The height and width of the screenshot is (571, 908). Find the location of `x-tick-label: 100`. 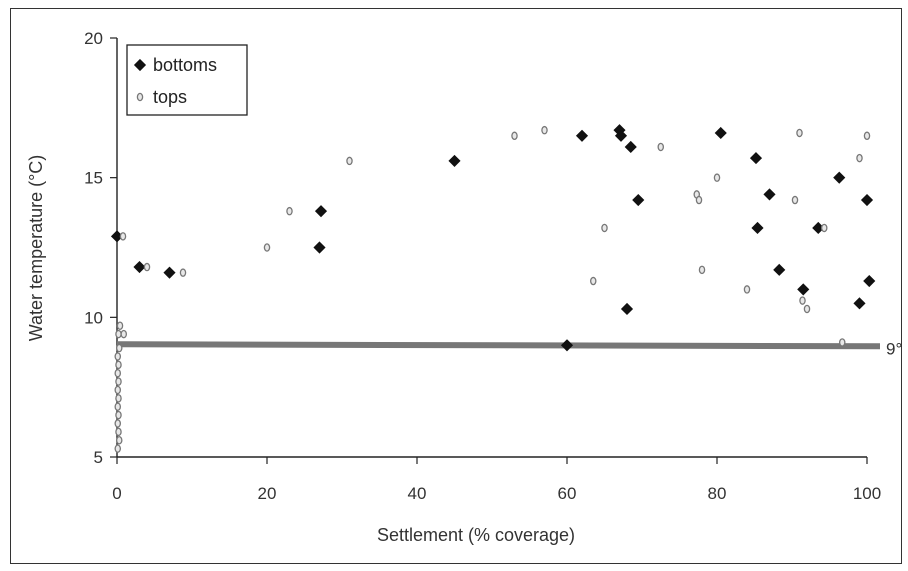

x-tick-label: 100 is located at coordinates (867, 493).